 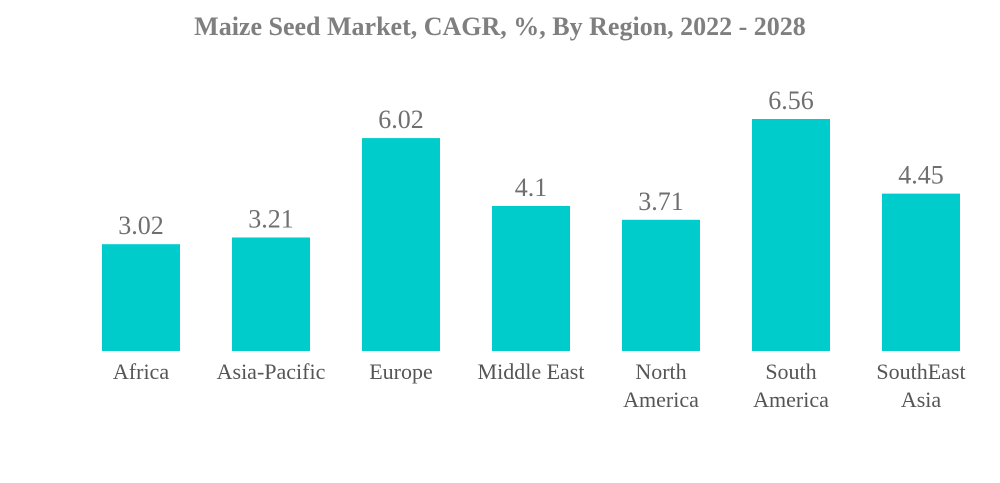 I want to click on bar-africa, so click(x=141, y=297).